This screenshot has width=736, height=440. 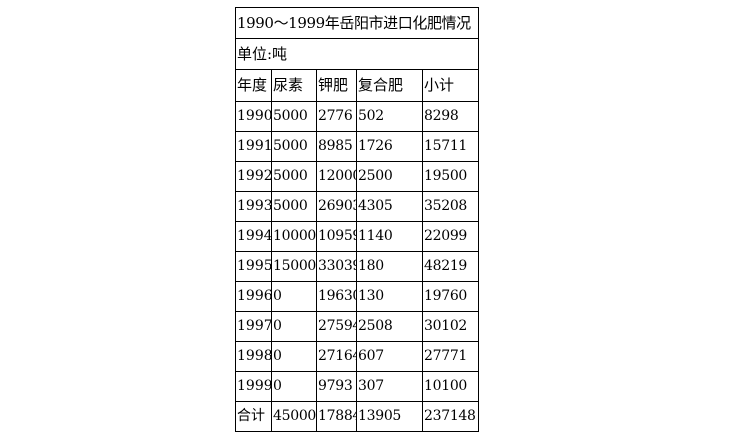 What do you see at coordinates (336, 296) in the screenshot?
I see `potash-cell: 19630` at bounding box center [336, 296].